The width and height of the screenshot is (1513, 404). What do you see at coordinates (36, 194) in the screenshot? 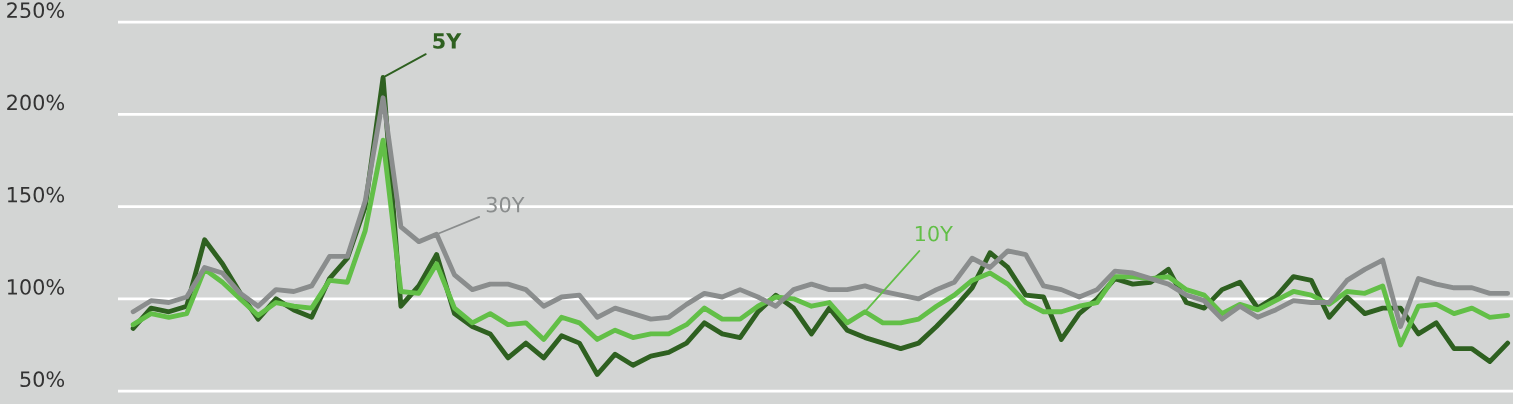
I see `y-tick-label: 150%` at bounding box center [36, 194].